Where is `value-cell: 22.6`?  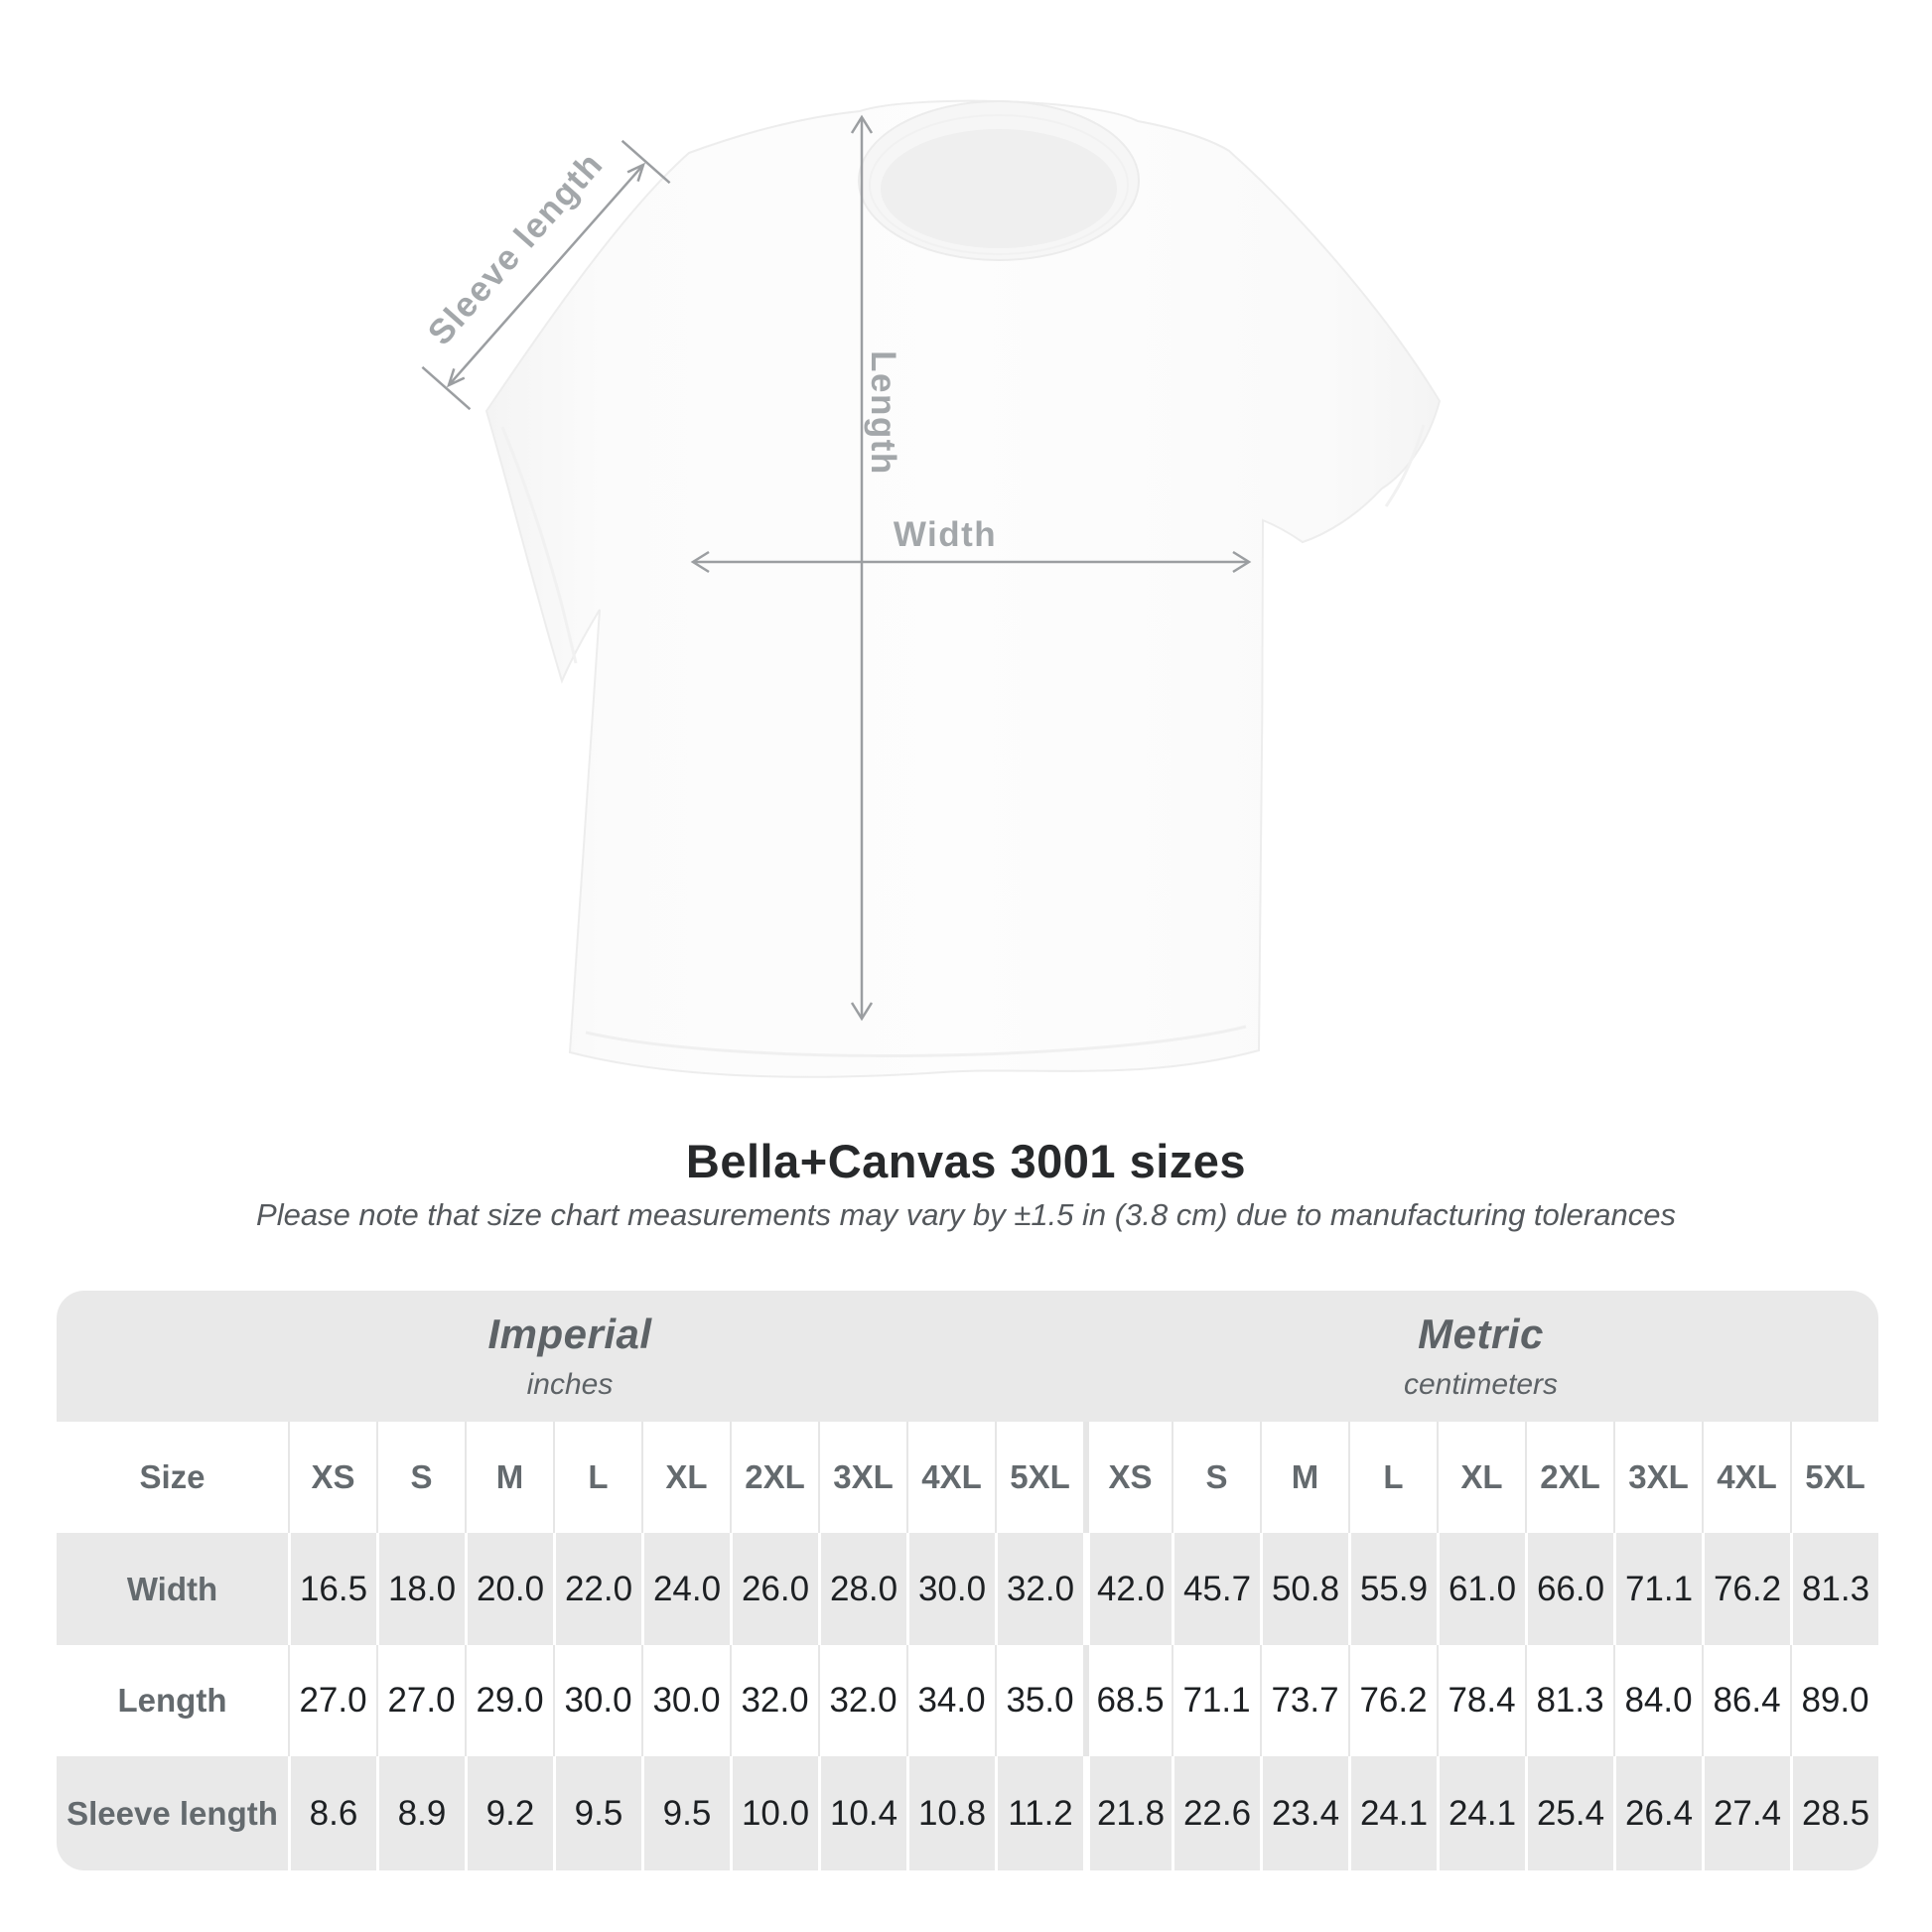
value-cell: 22.6 is located at coordinates (1216, 1813).